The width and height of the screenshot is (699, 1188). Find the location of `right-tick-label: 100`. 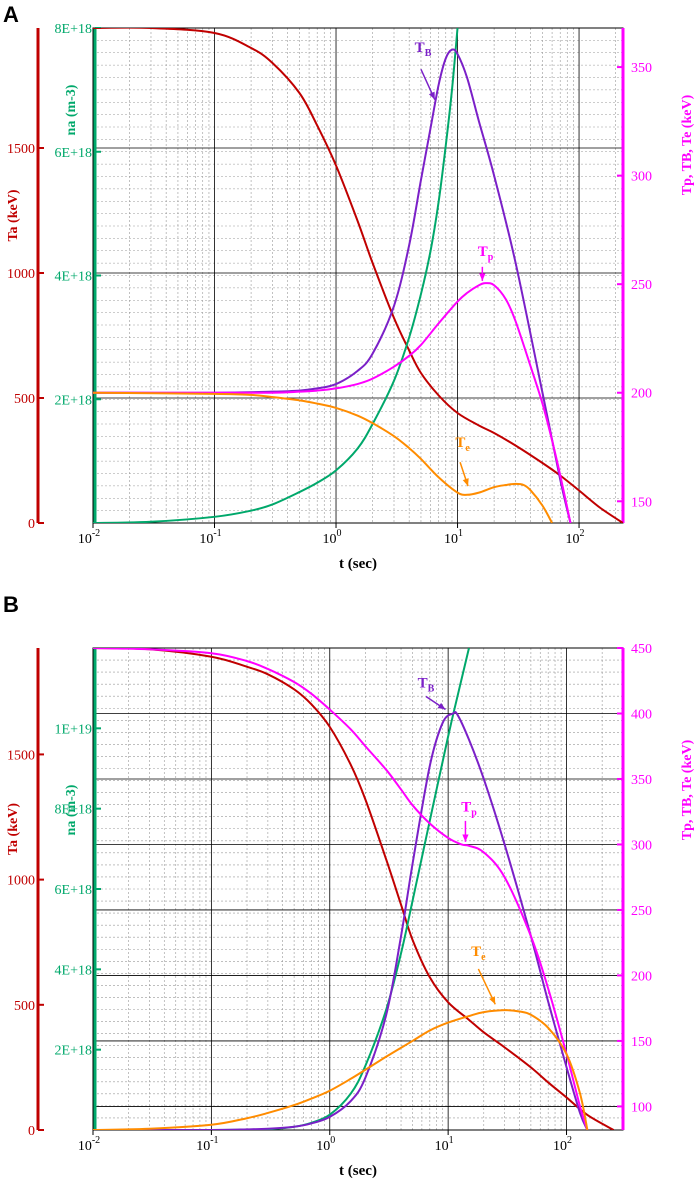

right-tick-label: 100 is located at coordinates (641, 1107).